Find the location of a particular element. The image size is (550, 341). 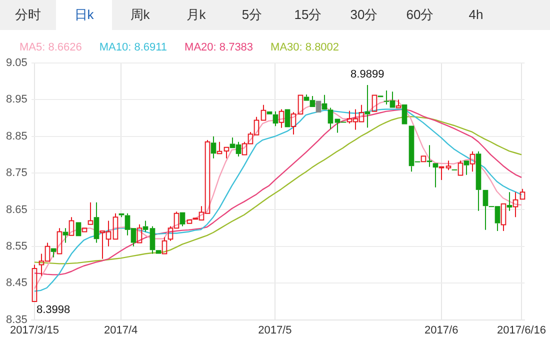

y-tick-label: 8.55 is located at coordinates (17, 246).